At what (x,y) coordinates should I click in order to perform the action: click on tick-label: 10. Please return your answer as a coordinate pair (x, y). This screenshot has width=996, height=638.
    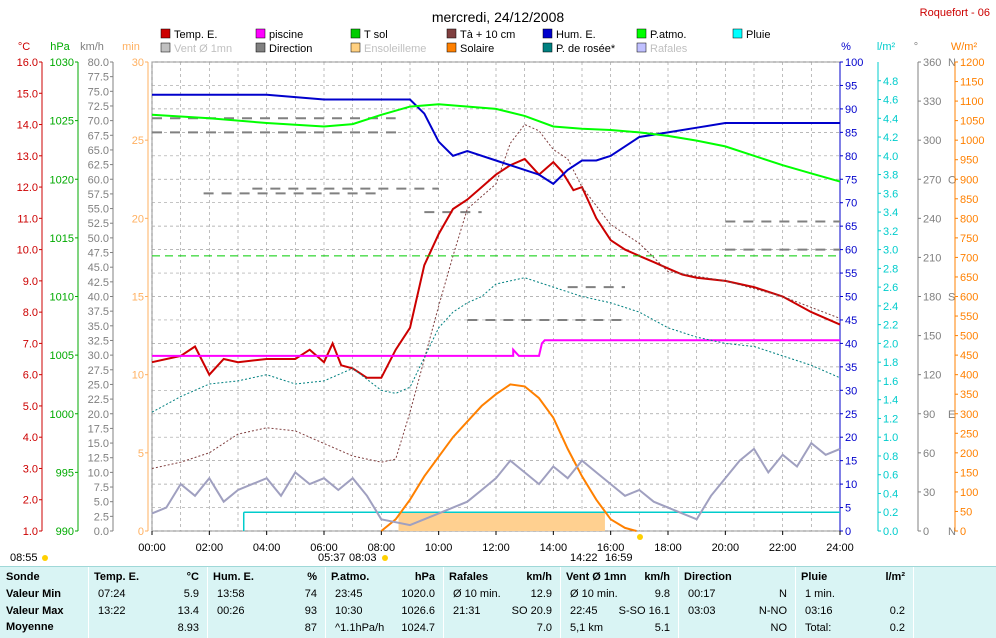
    Looking at the image, I should click on (851, 485).